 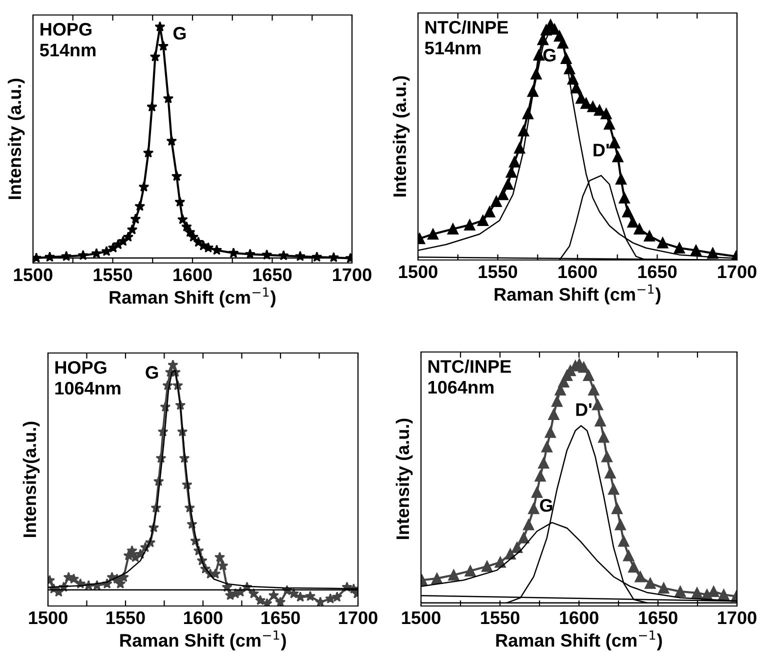 I want to click on annotation: NTC/INPE 514nm, so click(x=466, y=37).